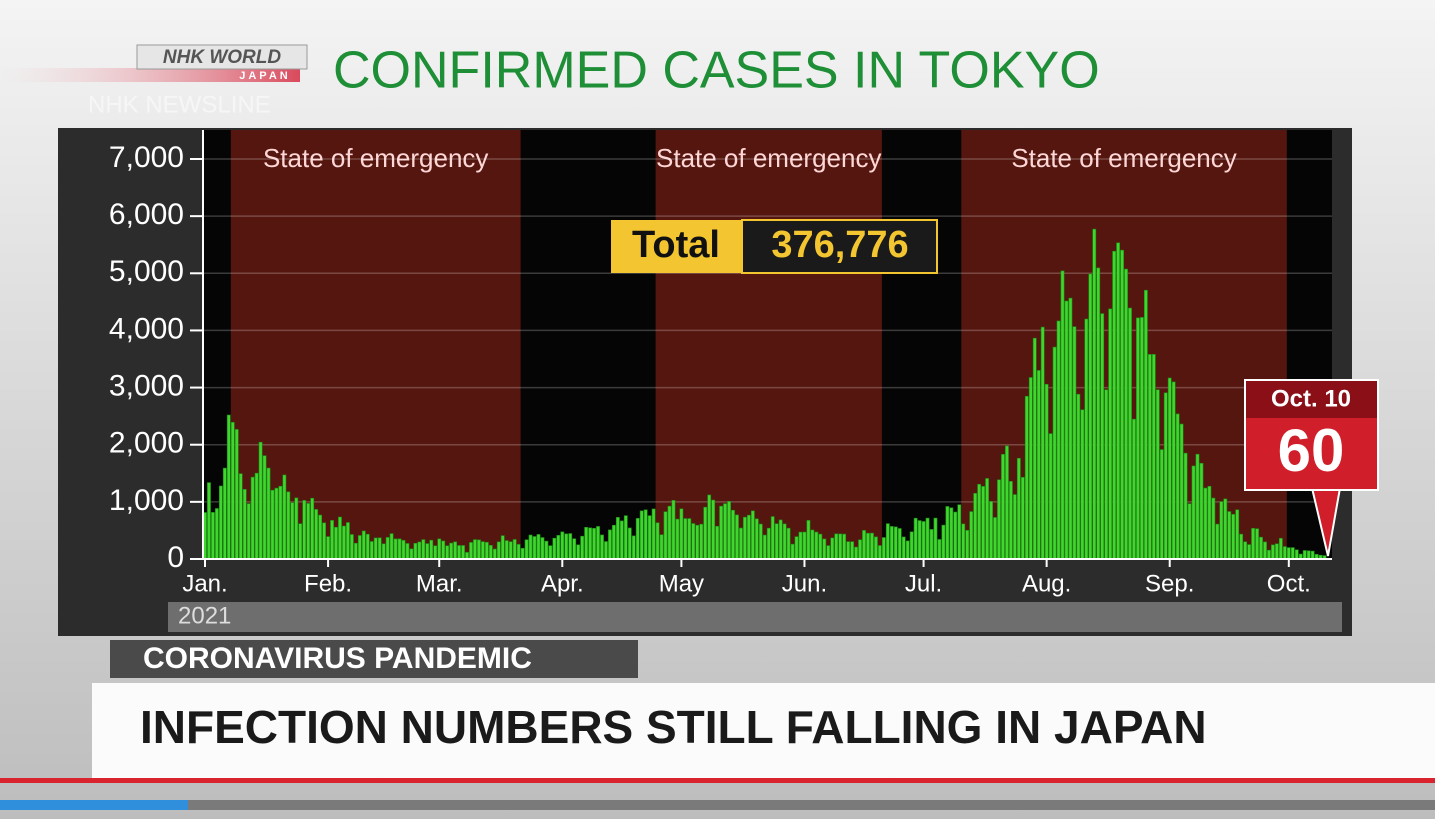 This screenshot has height=819, width=1435. What do you see at coordinates (374, 659) in the screenshot?
I see `ticker-tag-box` at bounding box center [374, 659].